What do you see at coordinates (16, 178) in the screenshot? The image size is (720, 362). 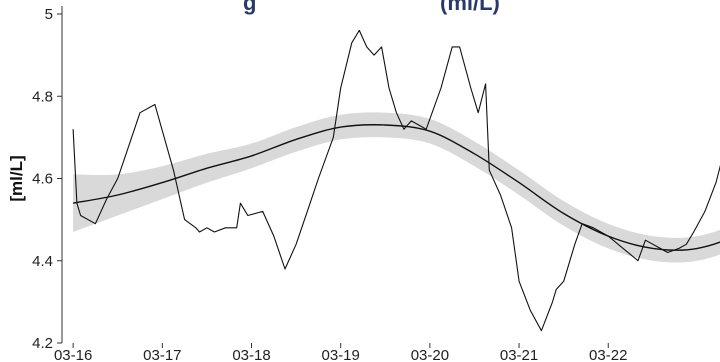 I see `y-axis-title: [ml/L]` at bounding box center [16, 178].